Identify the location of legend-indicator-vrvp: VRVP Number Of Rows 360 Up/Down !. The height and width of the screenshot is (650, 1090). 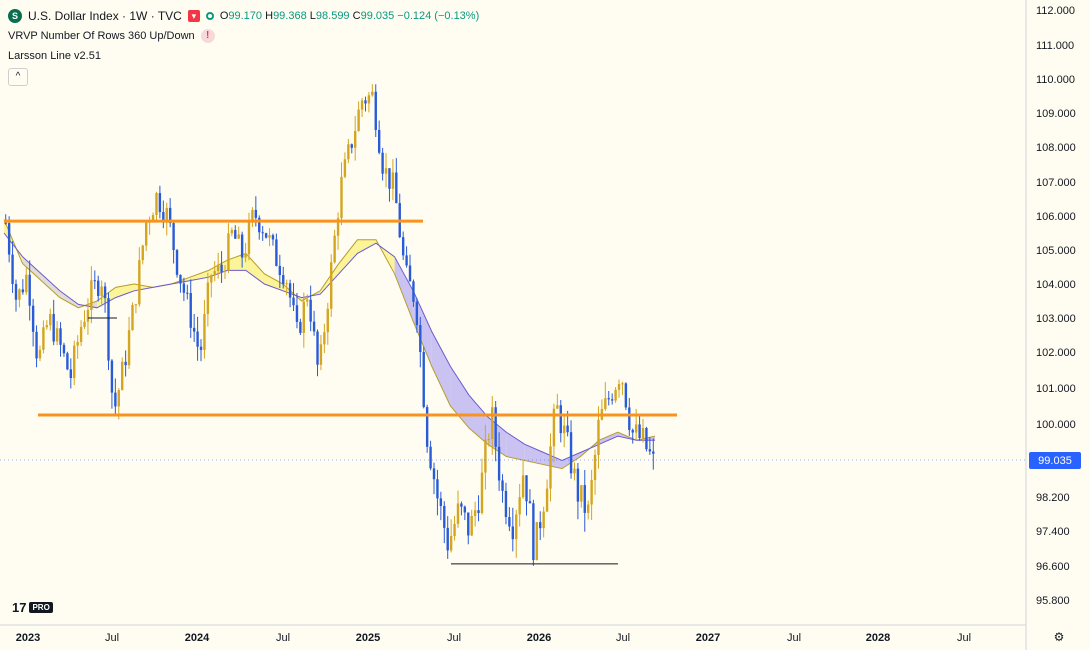
(243, 36).